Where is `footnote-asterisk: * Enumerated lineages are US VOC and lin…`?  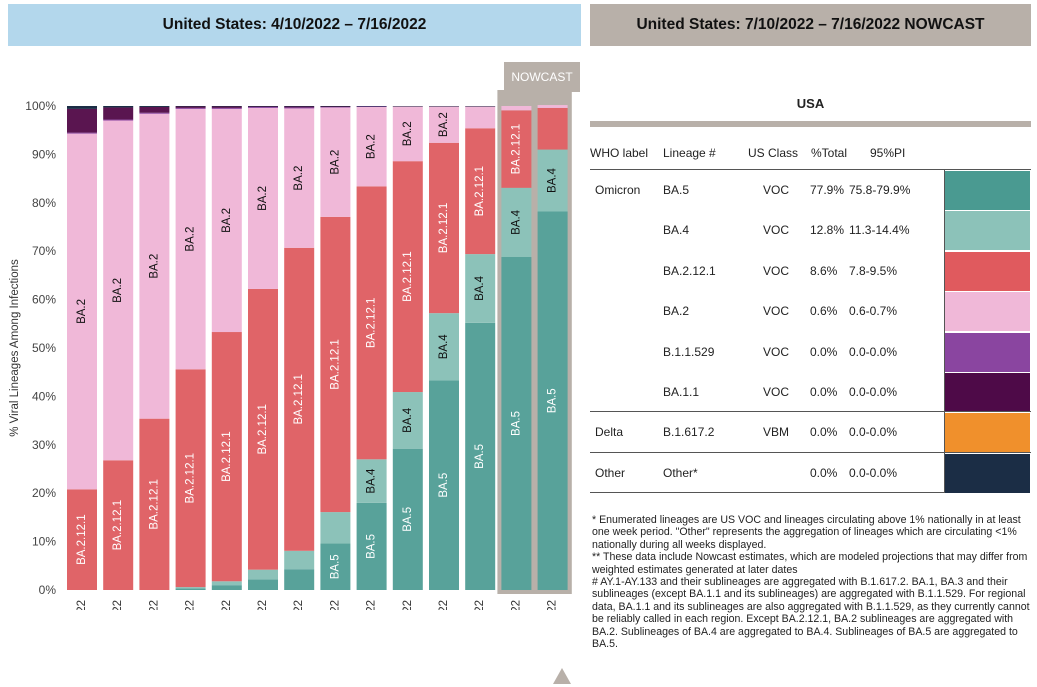
footnote-asterisk: * Enumerated lineages are US VOC and lin… is located at coordinates (806, 532).